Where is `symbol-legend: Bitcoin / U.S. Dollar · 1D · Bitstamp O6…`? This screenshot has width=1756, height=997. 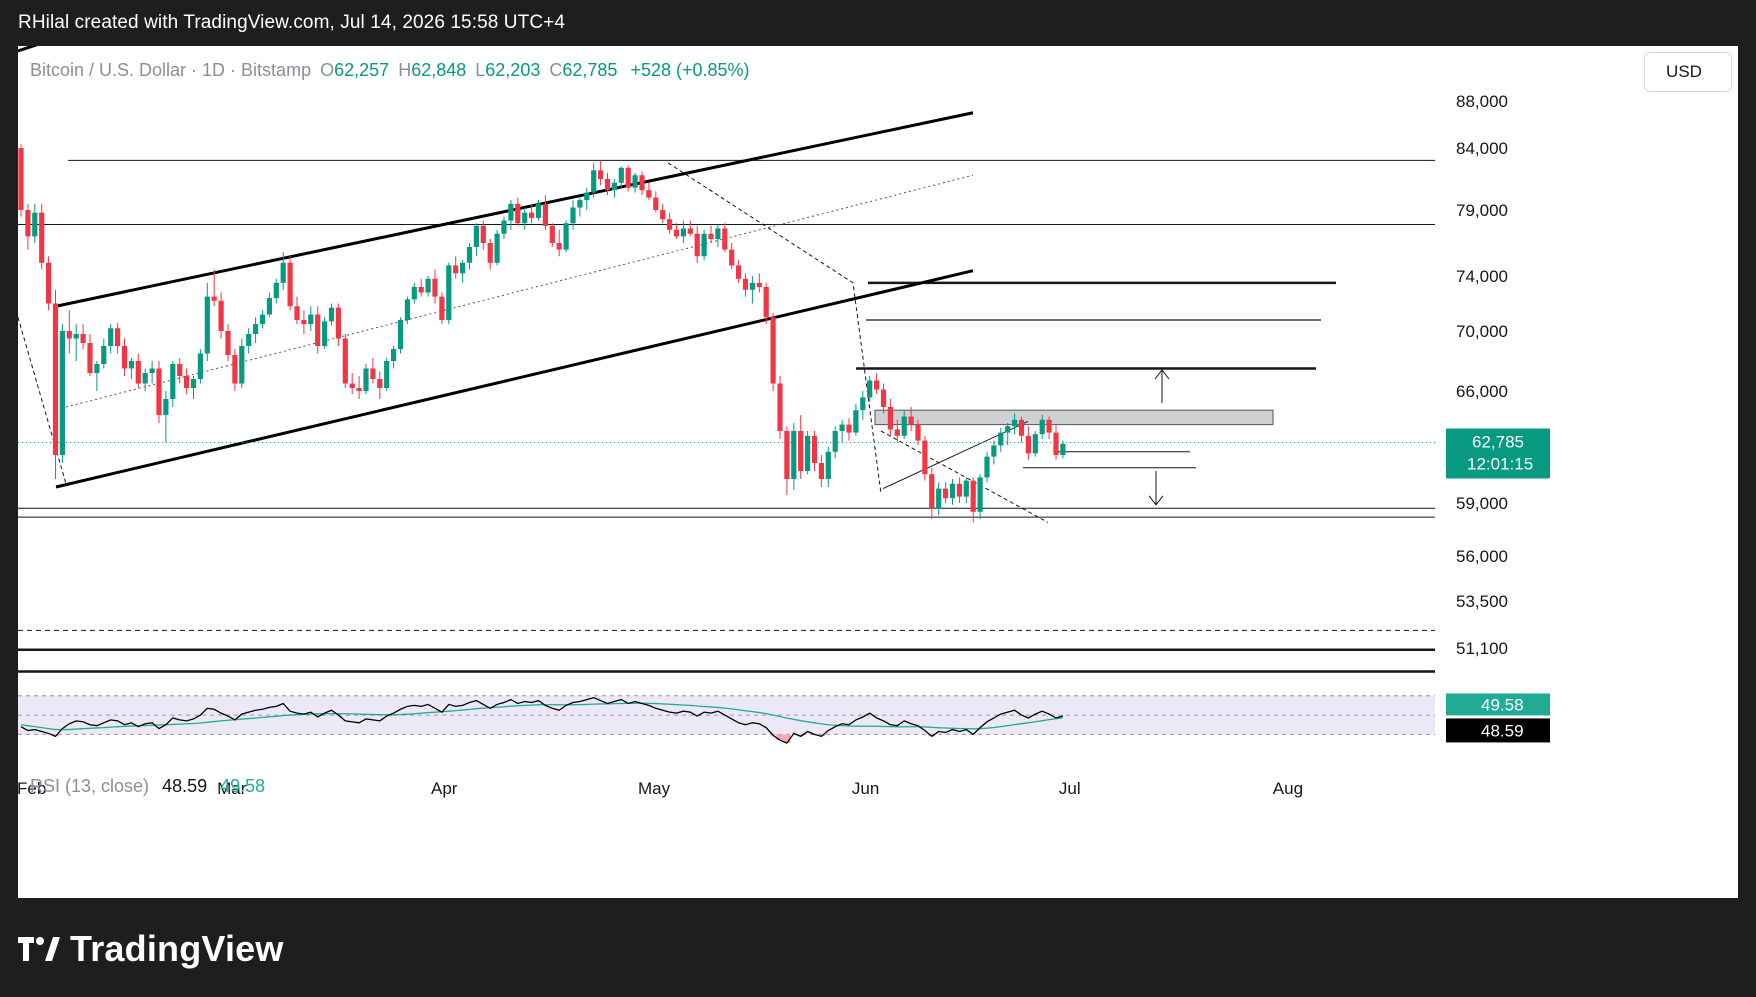 symbol-legend: Bitcoin / U.S. Dollar · 1D · Bitstamp O6… is located at coordinates (390, 70).